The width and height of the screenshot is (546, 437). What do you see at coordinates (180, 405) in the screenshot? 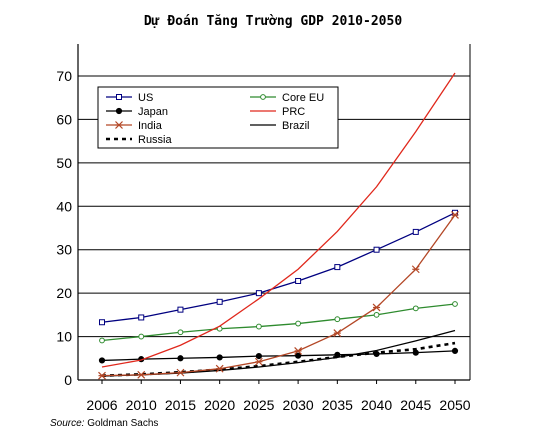
I see `x-tick-label: 2015` at bounding box center [180, 405].